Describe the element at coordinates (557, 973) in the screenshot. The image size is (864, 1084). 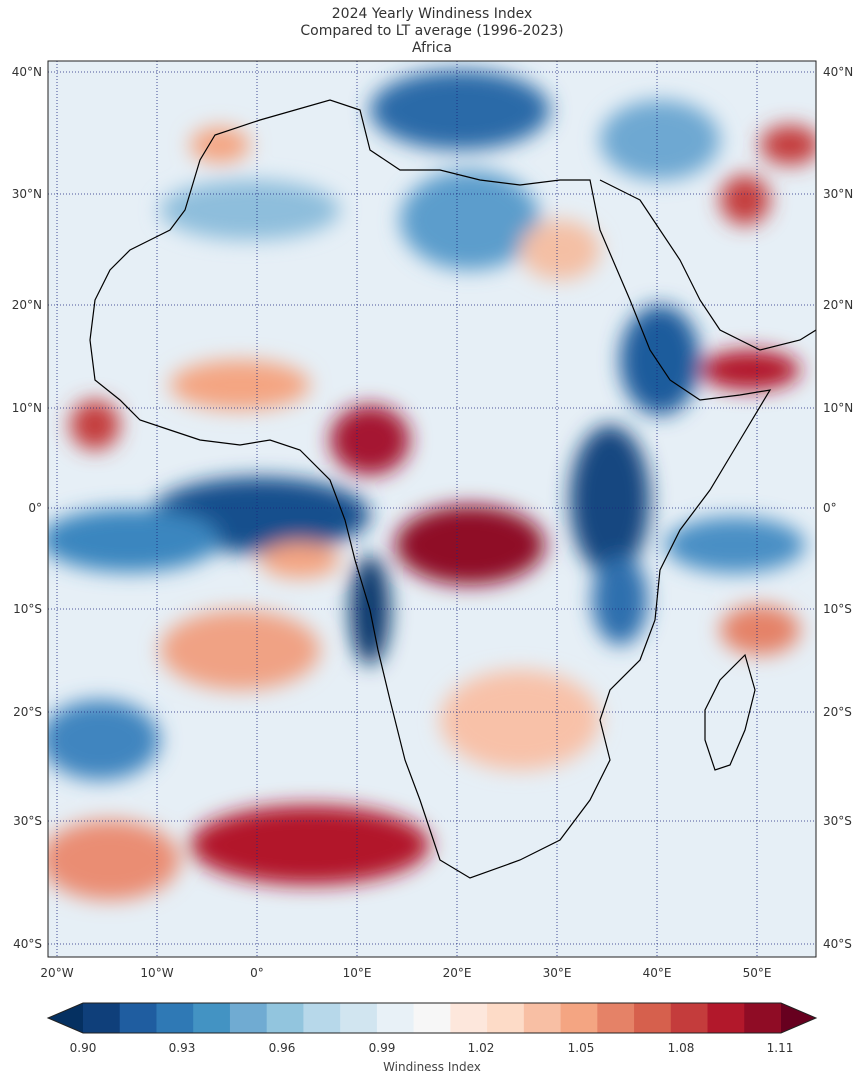
I see `lon-label: 30°E` at that location.